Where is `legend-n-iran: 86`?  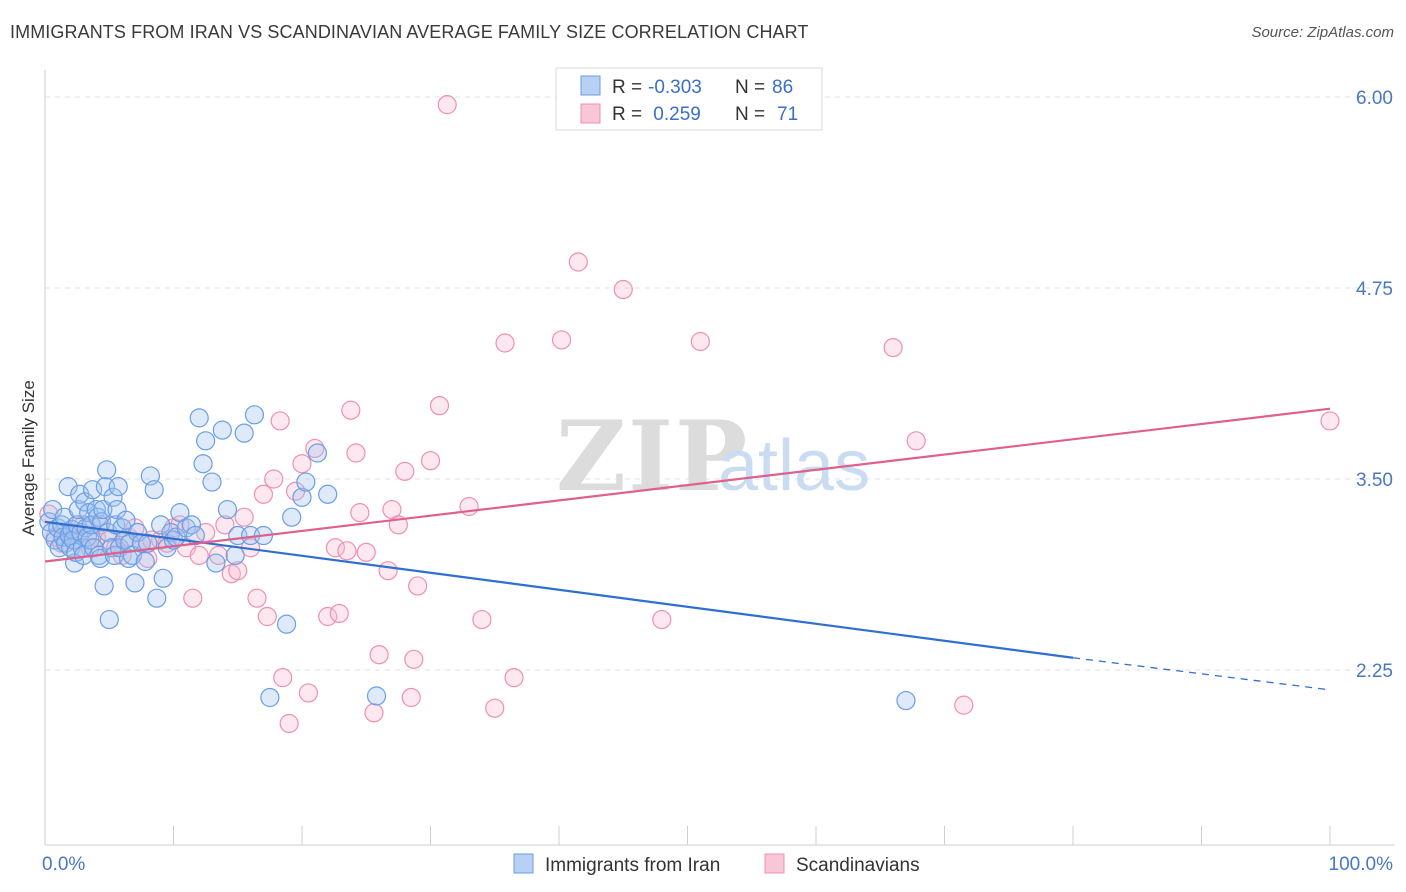 legend-n-iran: 86 is located at coordinates (782, 87).